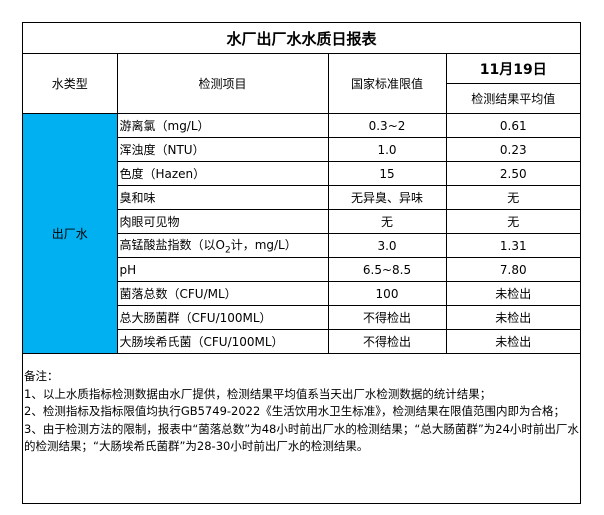 The image size is (604, 515). What do you see at coordinates (227, 250) in the screenshot?
I see `item-subscript: 2` at bounding box center [227, 250].